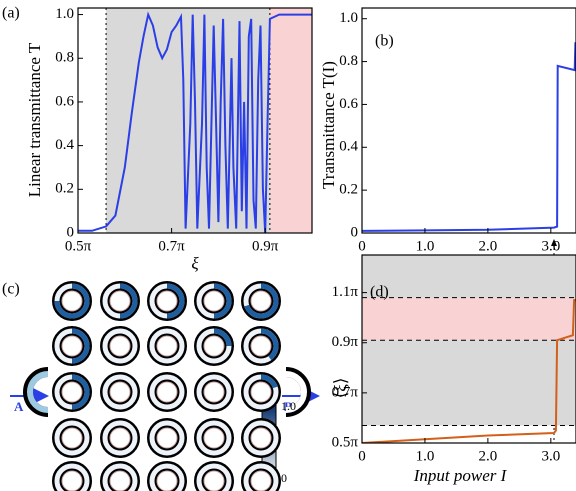 This screenshot has width=576, height=491. What do you see at coordinates (195, 263) in the screenshot?
I see `x-axis-label: ξ` at bounding box center [195, 263].